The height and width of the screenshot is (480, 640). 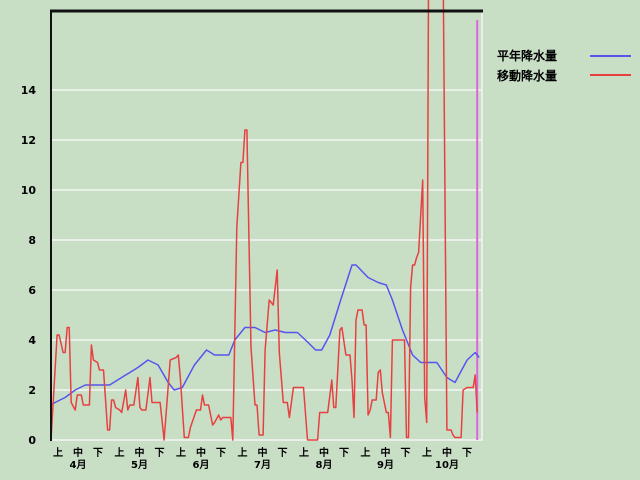 What do you see at coordinates (29, 90) in the screenshot?
I see `y-tick-label: 14` at bounding box center [29, 90].